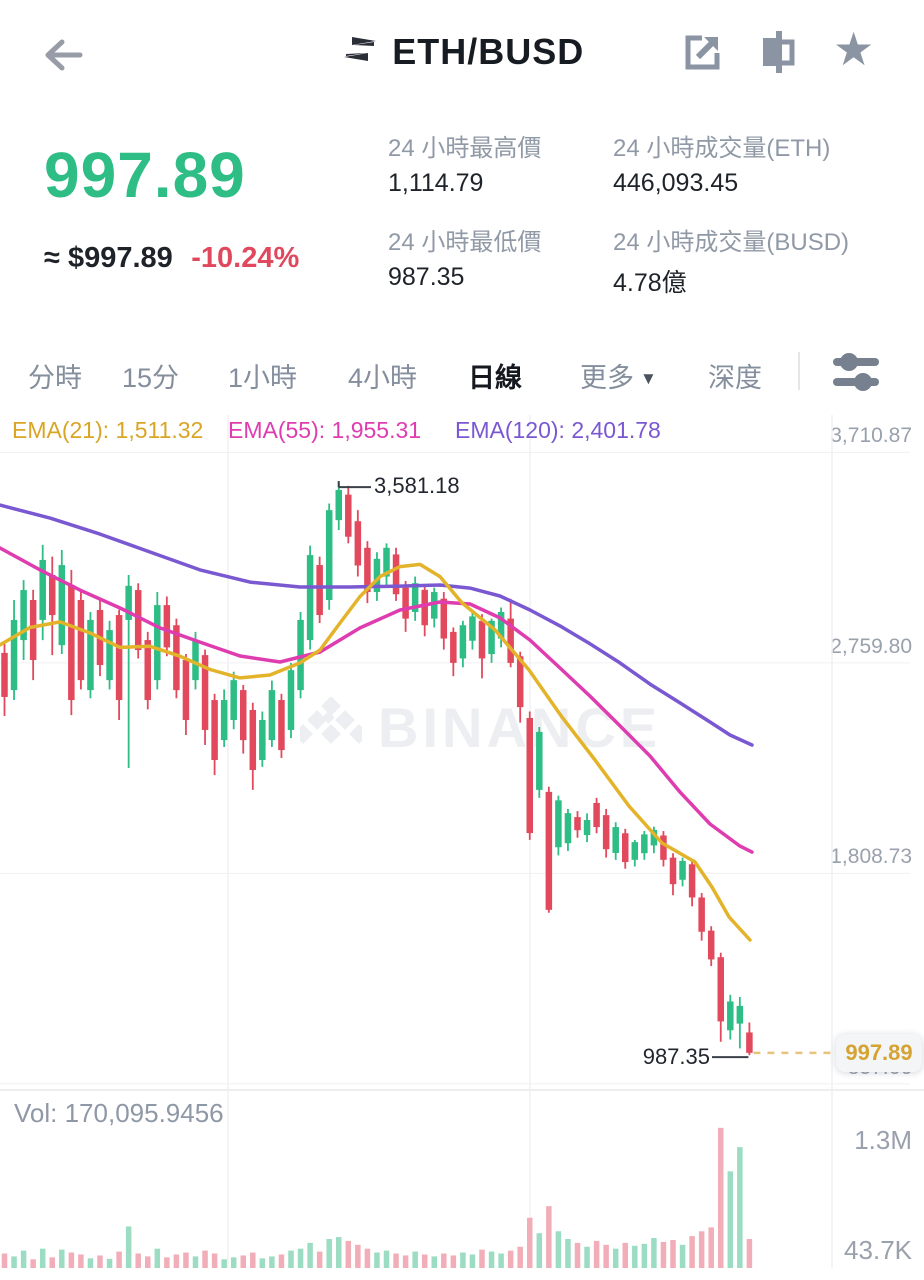 The image size is (924, 1280). I want to click on legend-ema120: EMA(120): 2,401.78, so click(558, 430).